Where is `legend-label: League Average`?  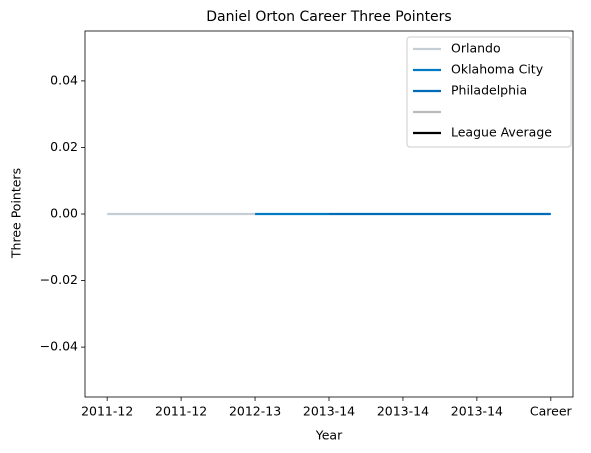
legend-label: League Average is located at coordinates (501, 132).